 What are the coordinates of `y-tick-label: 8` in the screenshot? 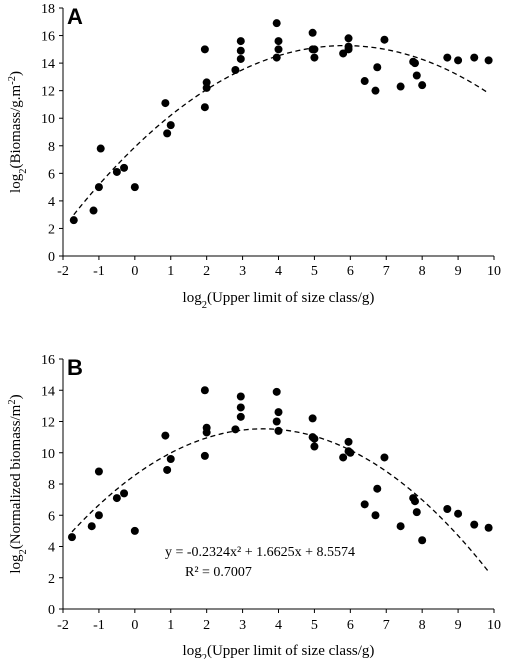 It's located at (51, 147).